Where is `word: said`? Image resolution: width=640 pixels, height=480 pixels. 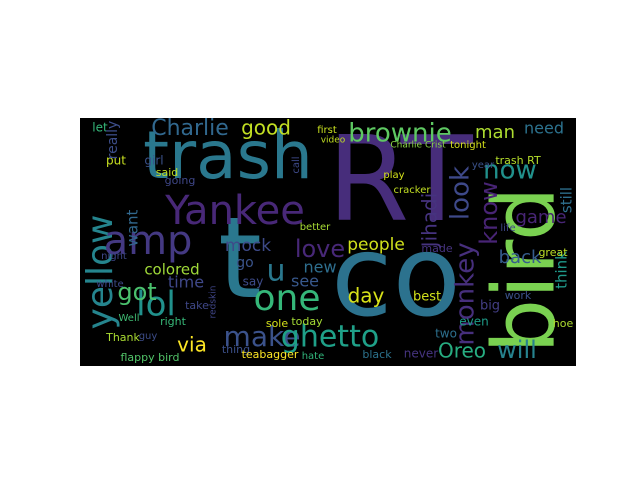
word: said is located at coordinates (167, 172).